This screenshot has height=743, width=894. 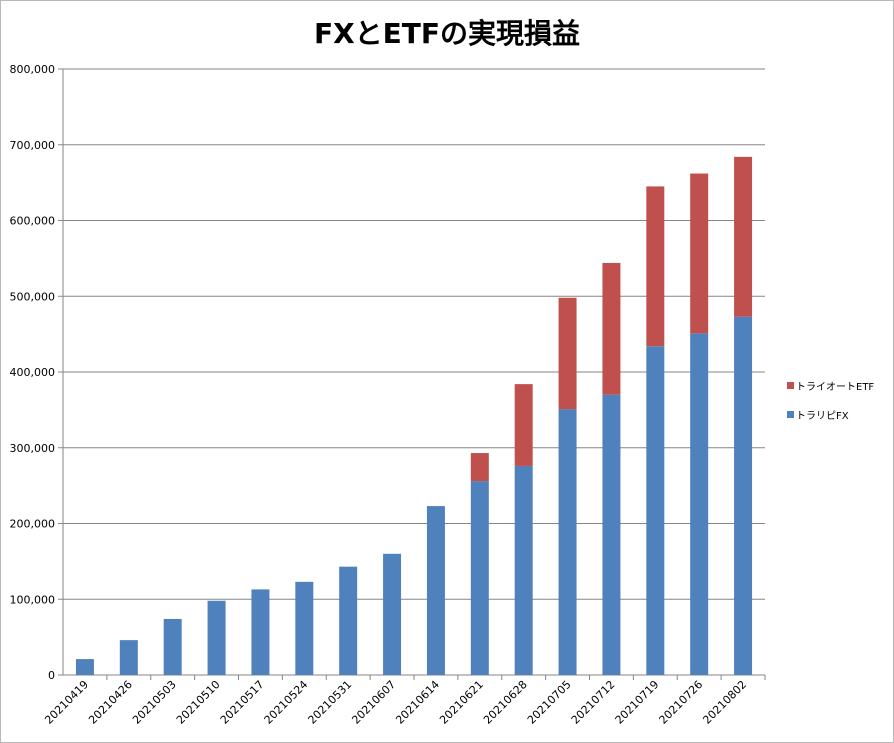 I want to click on y-tick-label: 300,000, so click(x=33, y=448).